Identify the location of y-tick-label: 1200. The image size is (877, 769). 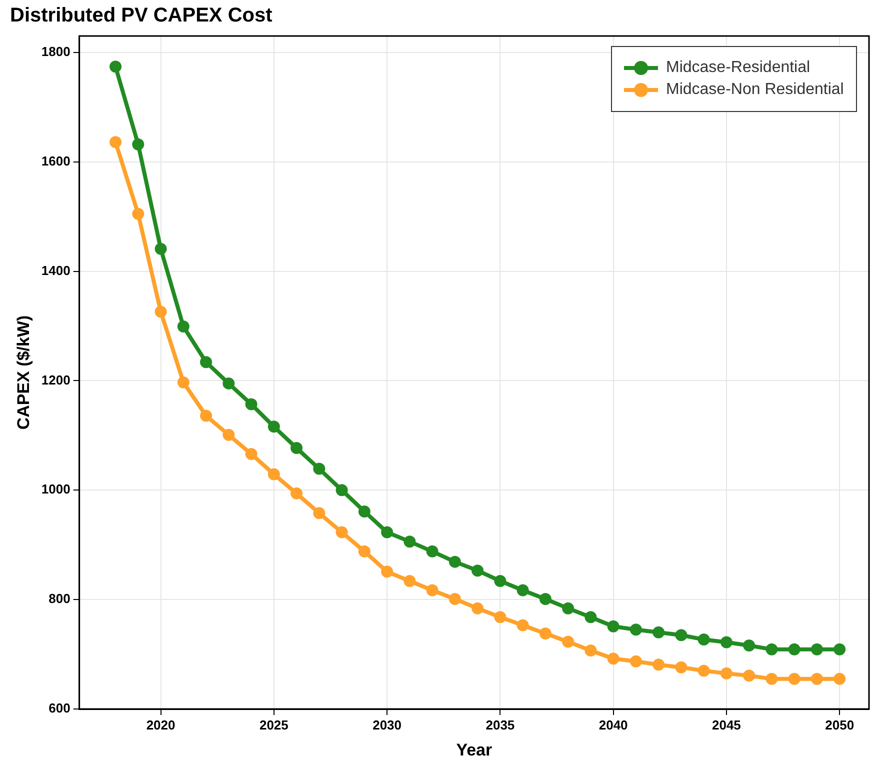
(55, 380).